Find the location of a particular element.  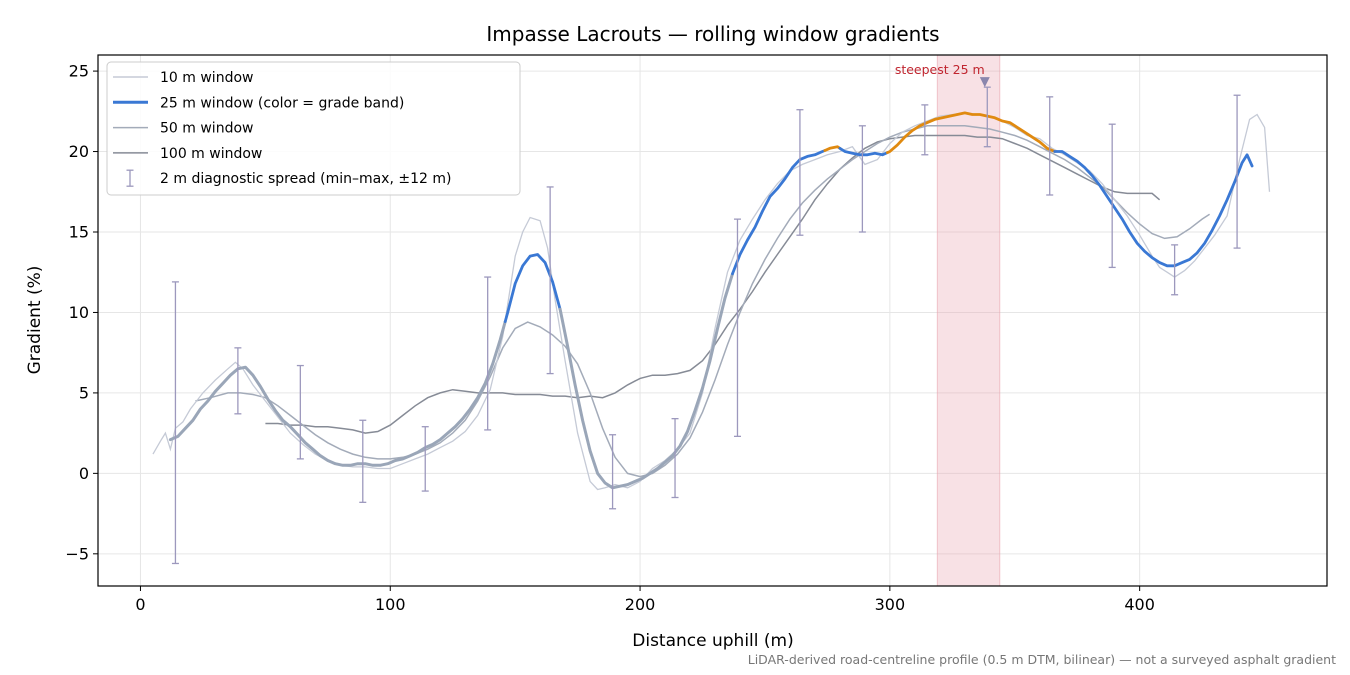

x-axis-title: Distance uphill (m) is located at coordinates (712, 641).